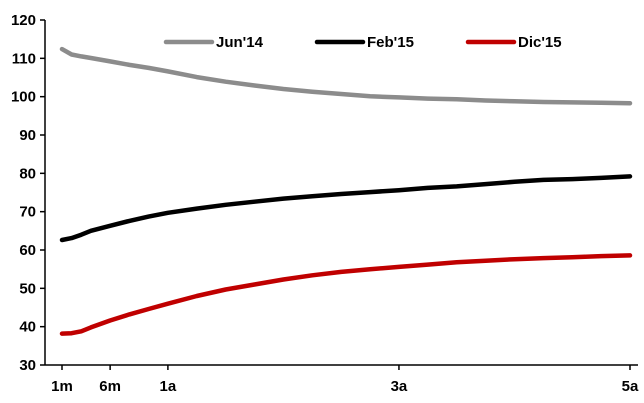 The width and height of the screenshot is (644, 403). What do you see at coordinates (27, 365) in the screenshot?
I see `y-tick-label: 30` at bounding box center [27, 365].